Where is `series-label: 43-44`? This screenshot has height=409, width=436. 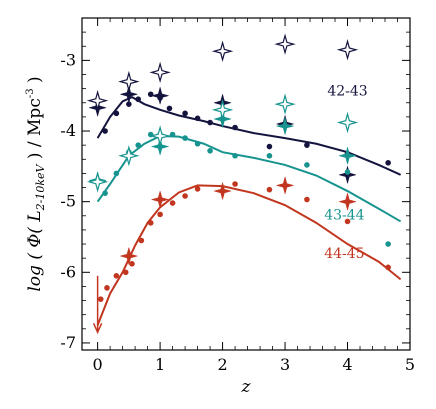 series-label: 43-44 is located at coordinates (344, 215).